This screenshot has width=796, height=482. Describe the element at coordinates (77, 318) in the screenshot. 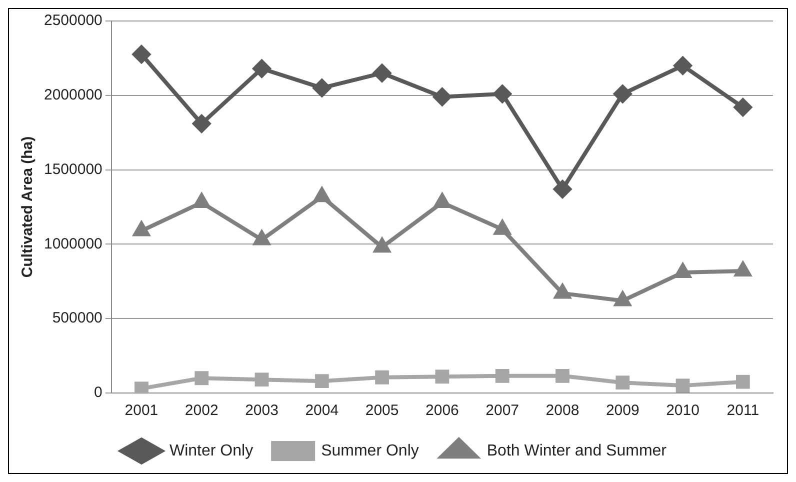

I see `y-tick-label: 500000` at that location.